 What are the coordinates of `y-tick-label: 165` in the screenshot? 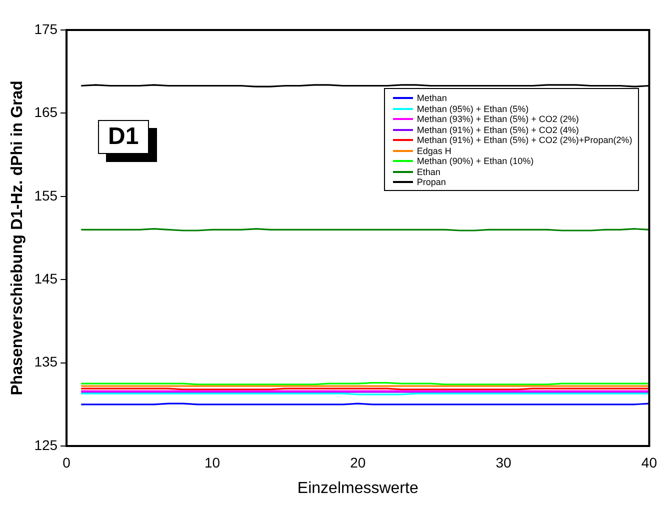 It's located at (46, 112).